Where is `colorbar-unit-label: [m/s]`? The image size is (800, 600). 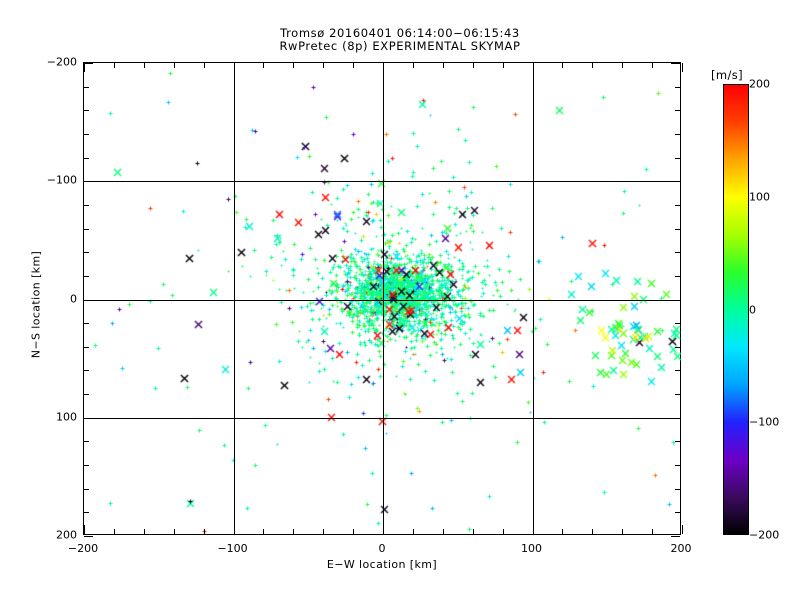
colorbar-unit-label: [m/s] is located at coordinates (727, 75).